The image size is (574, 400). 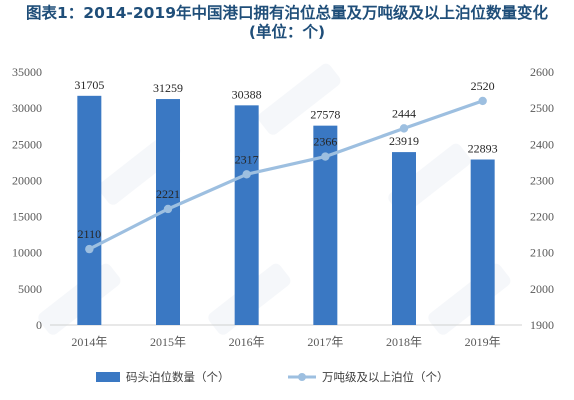 What do you see at coordinates (385, 377) in the screenshot?
I see `legend-label-line: 万吨级及以上泊位（个）` at bounding box center [385, 377].